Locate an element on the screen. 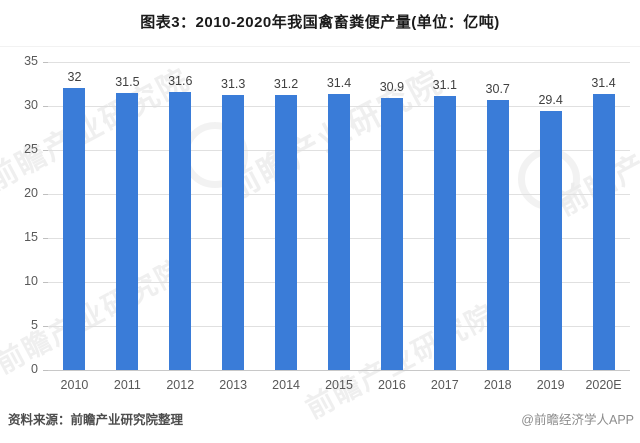 This screenshot has width=640, height=443. chart-title: 图表3：2010-2020年我国禽畜粪便产量(单位：亿吨) is located at coordinates (320, 22).